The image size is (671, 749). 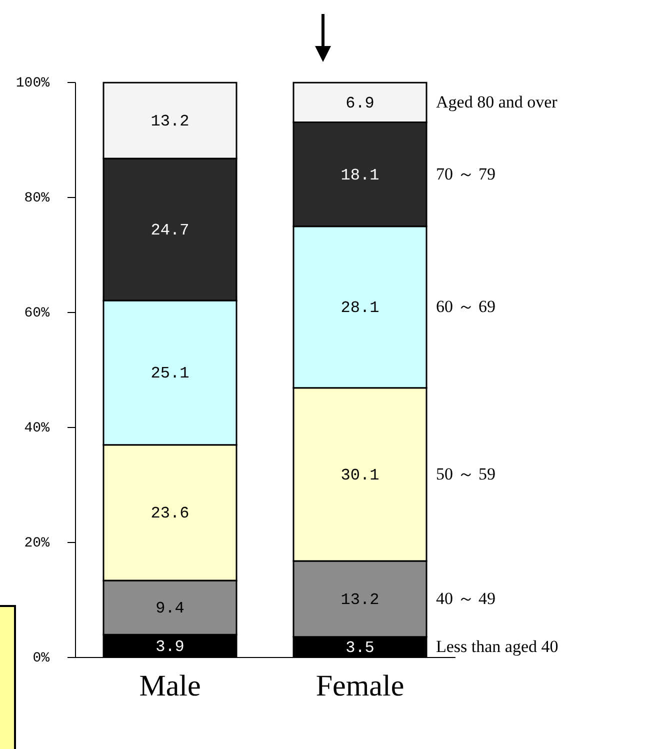 What do you see at coordinates (37, 428) in the screenshot?
I see `y-tick-label: 40%` at bounding box center [37, 428].